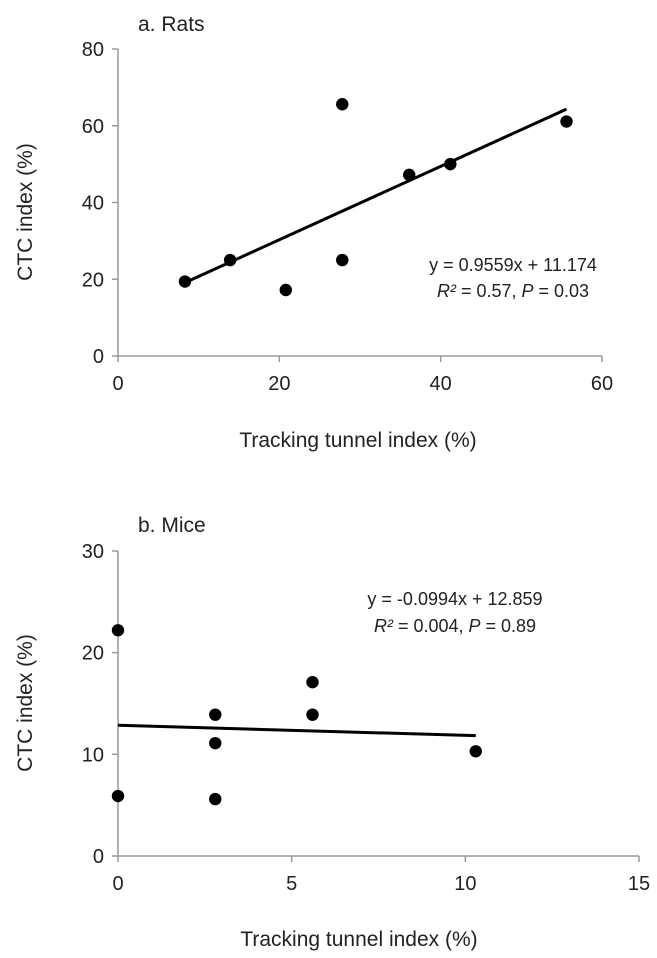 The width and height of the screenshot is (657, 958). Describe the element at coordinates (98, 857) in the screenshot. I see `mice-y-tick-label: 0` at that location.